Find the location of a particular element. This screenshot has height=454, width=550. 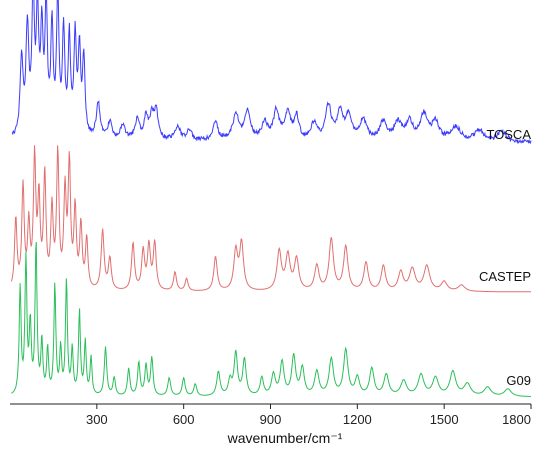

x-tick-label-1500: 1500 is located at coordinates (444, 419).